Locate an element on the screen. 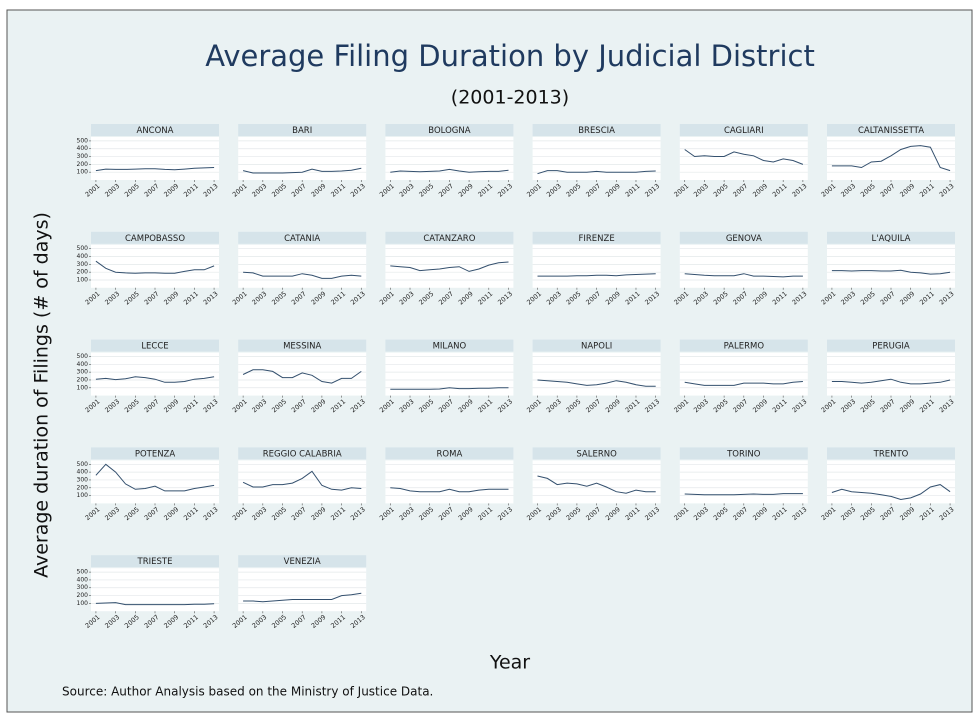 The image size is (976, 717). panel-title: TRENTO is located at coordinates (891, 454).